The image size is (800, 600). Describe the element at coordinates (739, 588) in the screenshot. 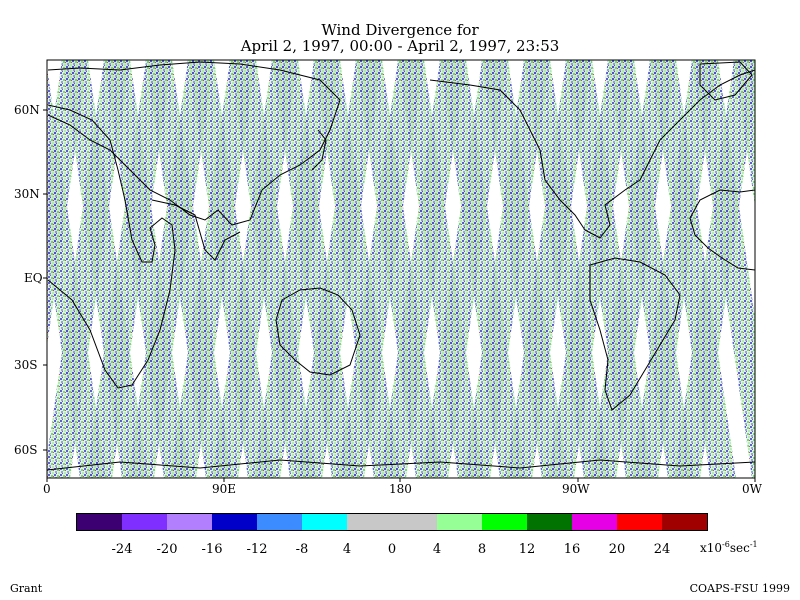

I see `footer-credit: COAPS-FSU 1999` at that location.